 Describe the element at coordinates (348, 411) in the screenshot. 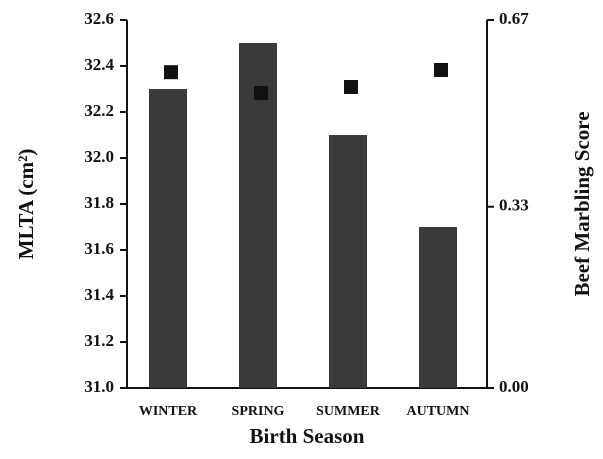

I see `x-tick-label: SUMMER` at that location.